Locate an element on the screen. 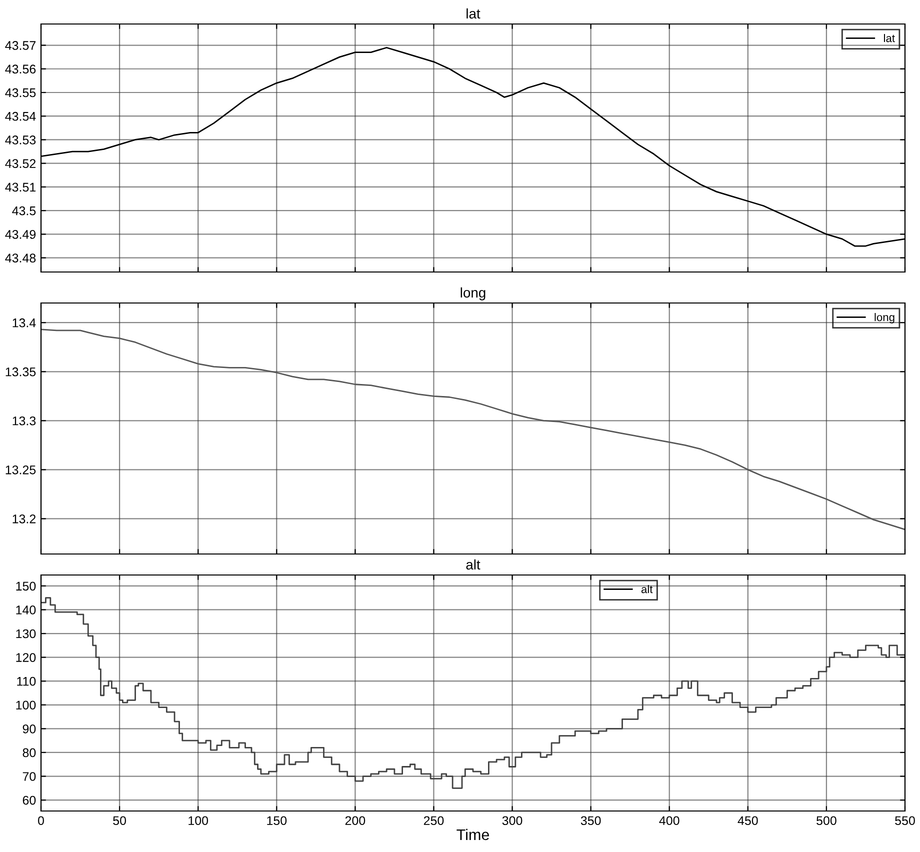 The image size is (920, 852). y-tick-label: 90 is located at coordinates (29, 729).